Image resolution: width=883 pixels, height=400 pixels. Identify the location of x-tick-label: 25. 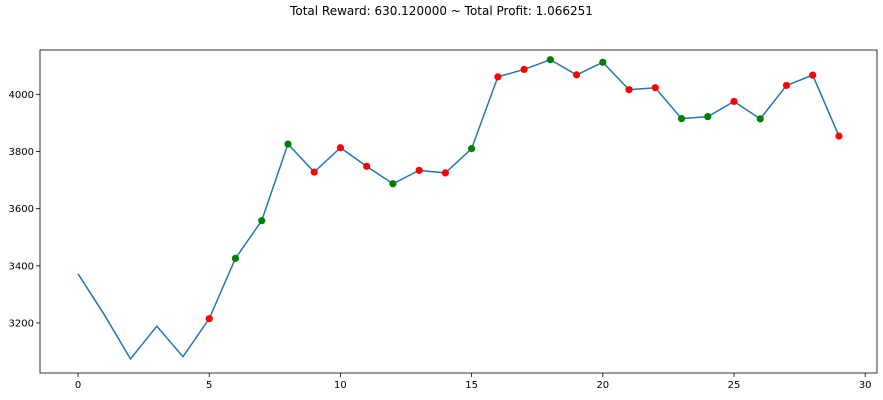
(734, 385).